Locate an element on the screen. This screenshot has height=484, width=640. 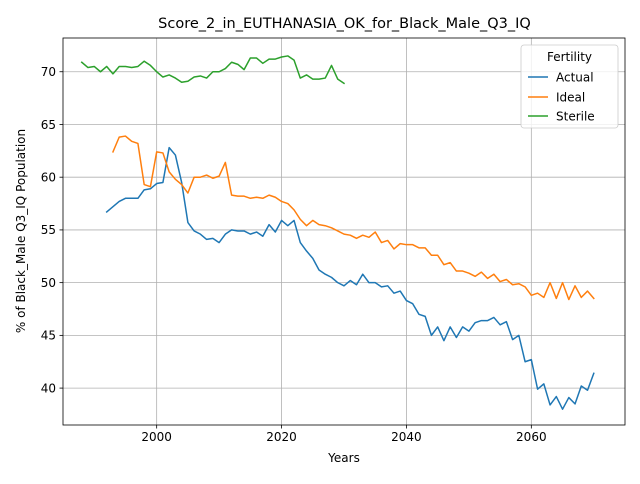
x-axis: 2000 2020 2040 2060 is located at coordinates (344, 434).